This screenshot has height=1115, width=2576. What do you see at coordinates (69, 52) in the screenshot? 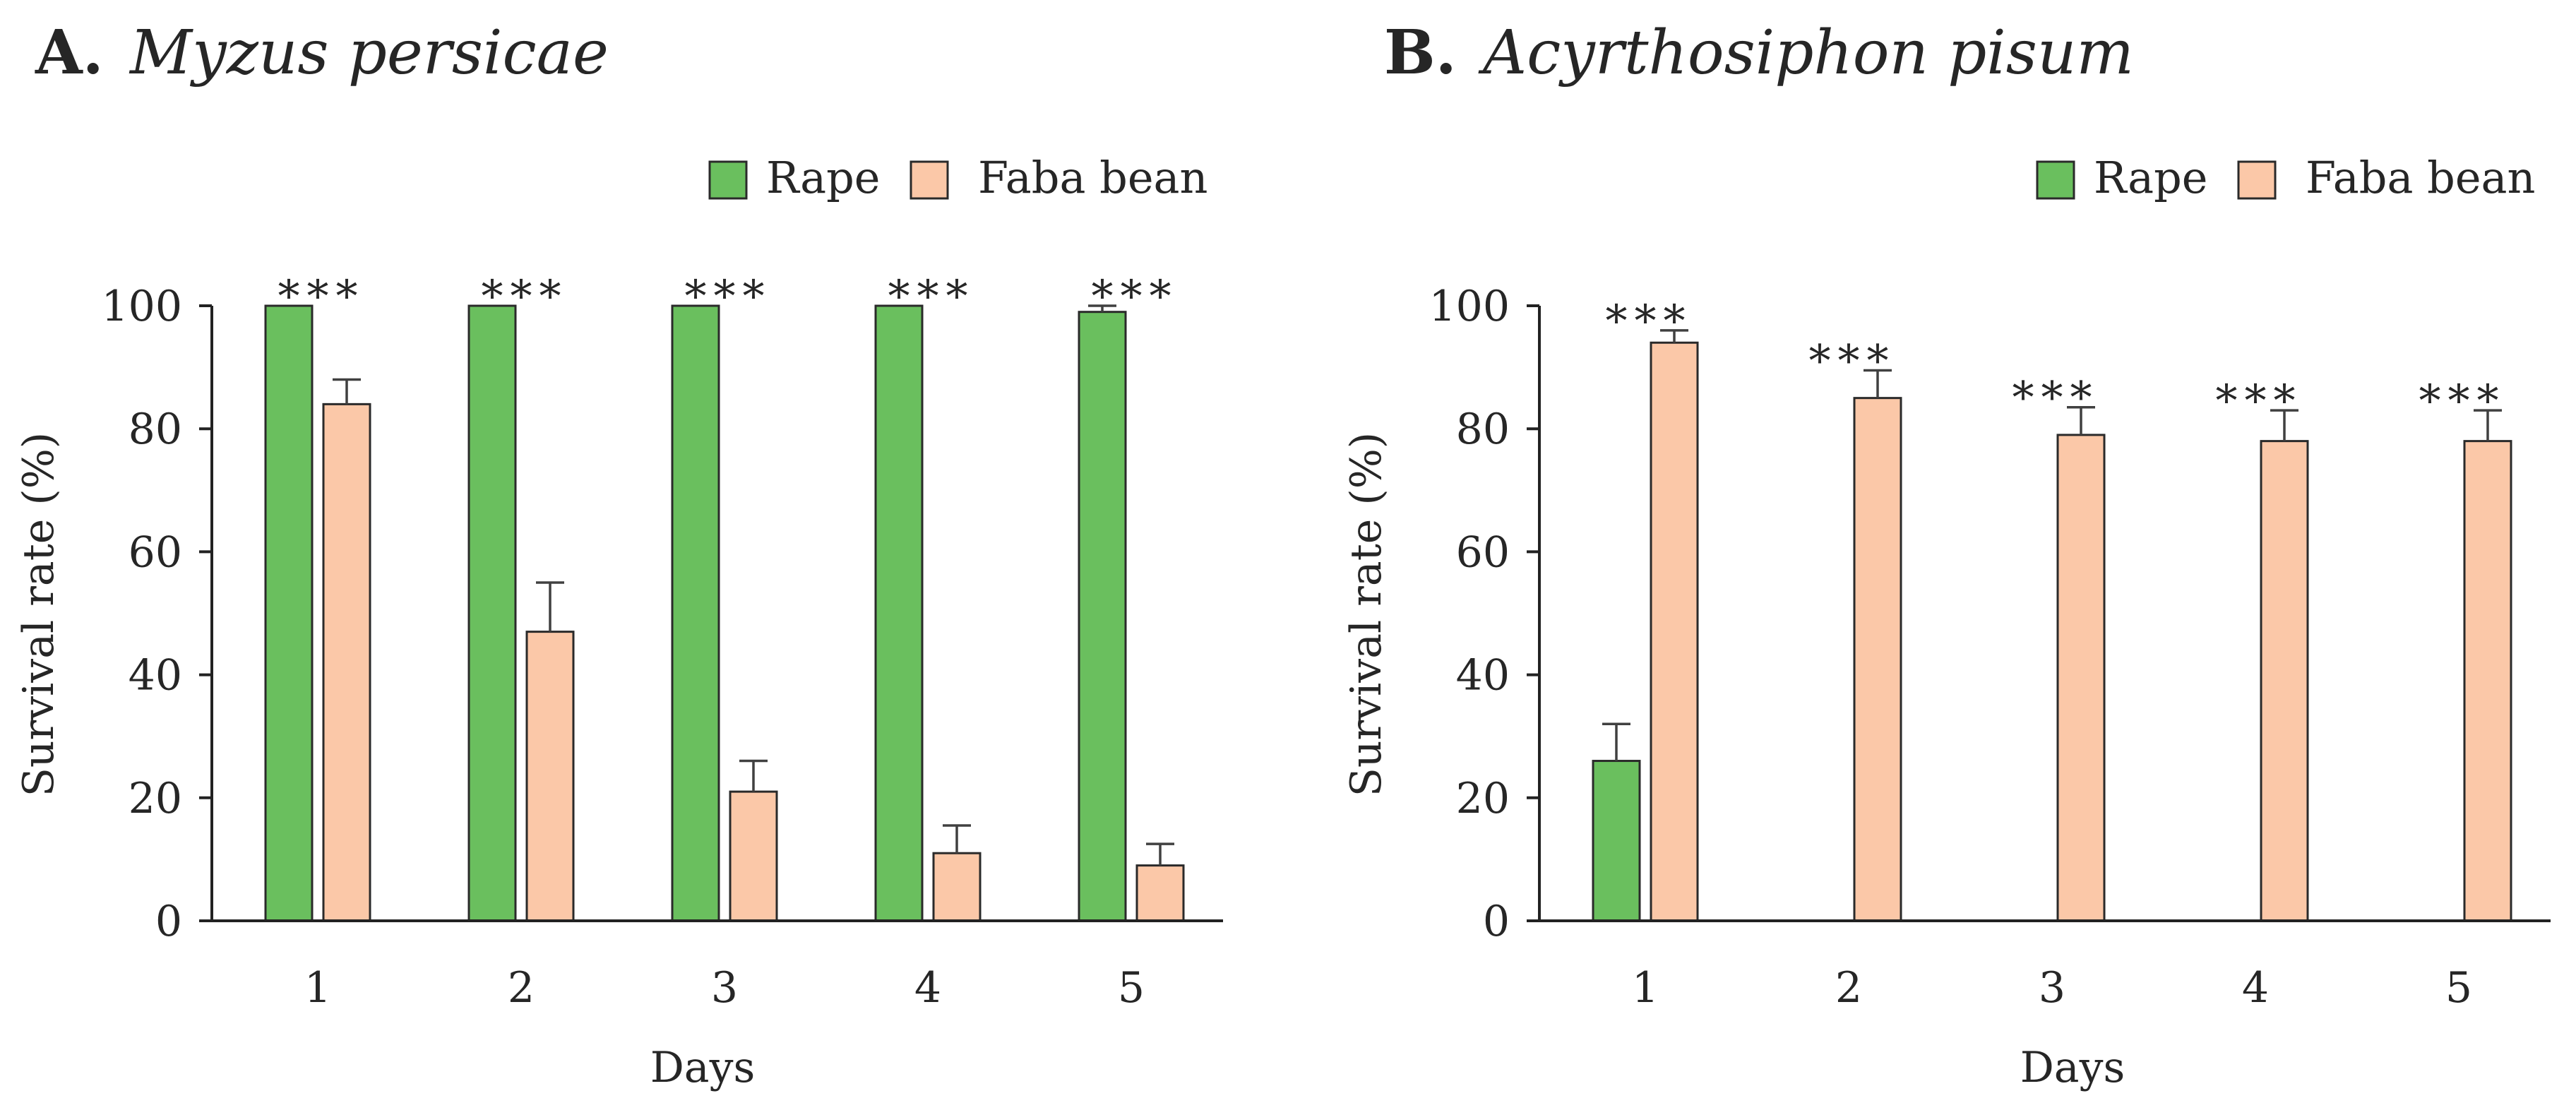
I see `panel-a-letter: A.` at bounding box center [69, 52].